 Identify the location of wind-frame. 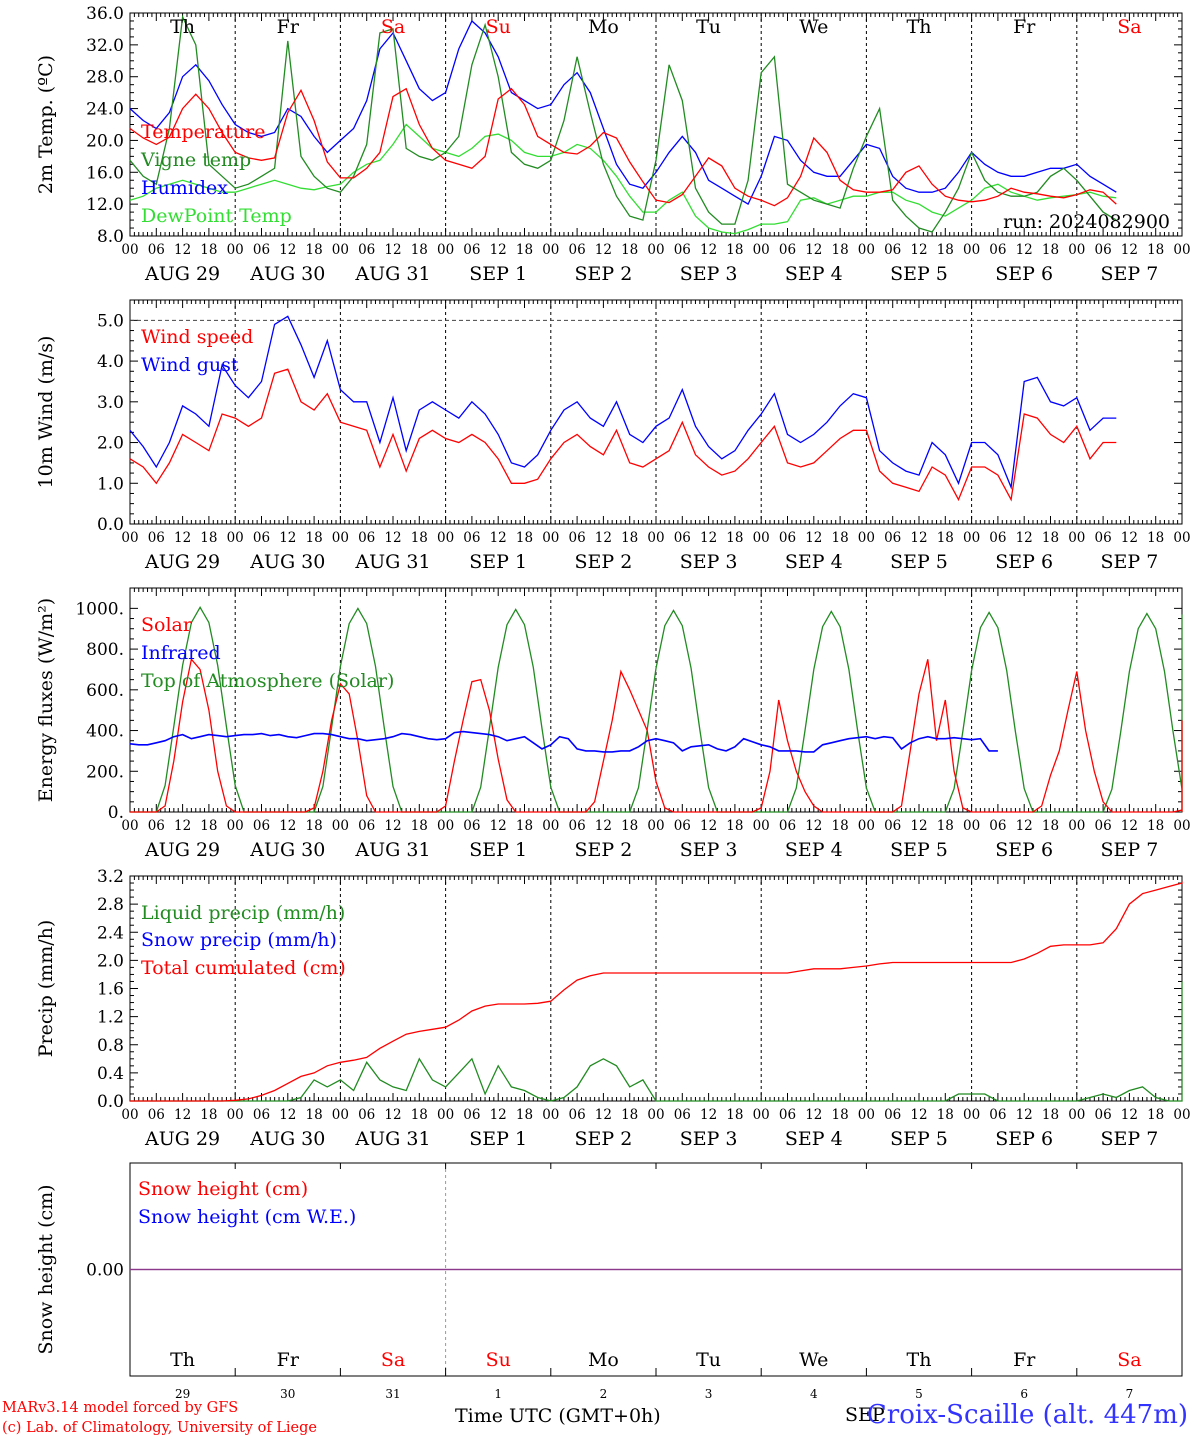
(656, 412).